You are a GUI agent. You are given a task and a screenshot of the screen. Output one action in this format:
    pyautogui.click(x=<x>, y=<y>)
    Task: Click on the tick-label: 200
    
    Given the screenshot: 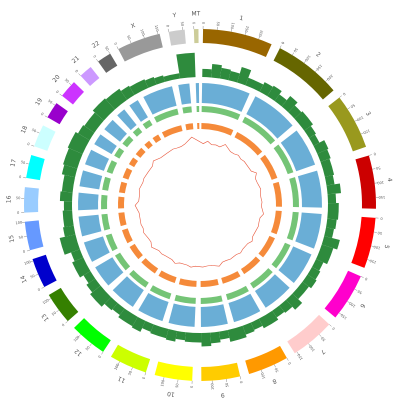 What is the action you would take?
    pyautogui.click(x=330, y=78)
    